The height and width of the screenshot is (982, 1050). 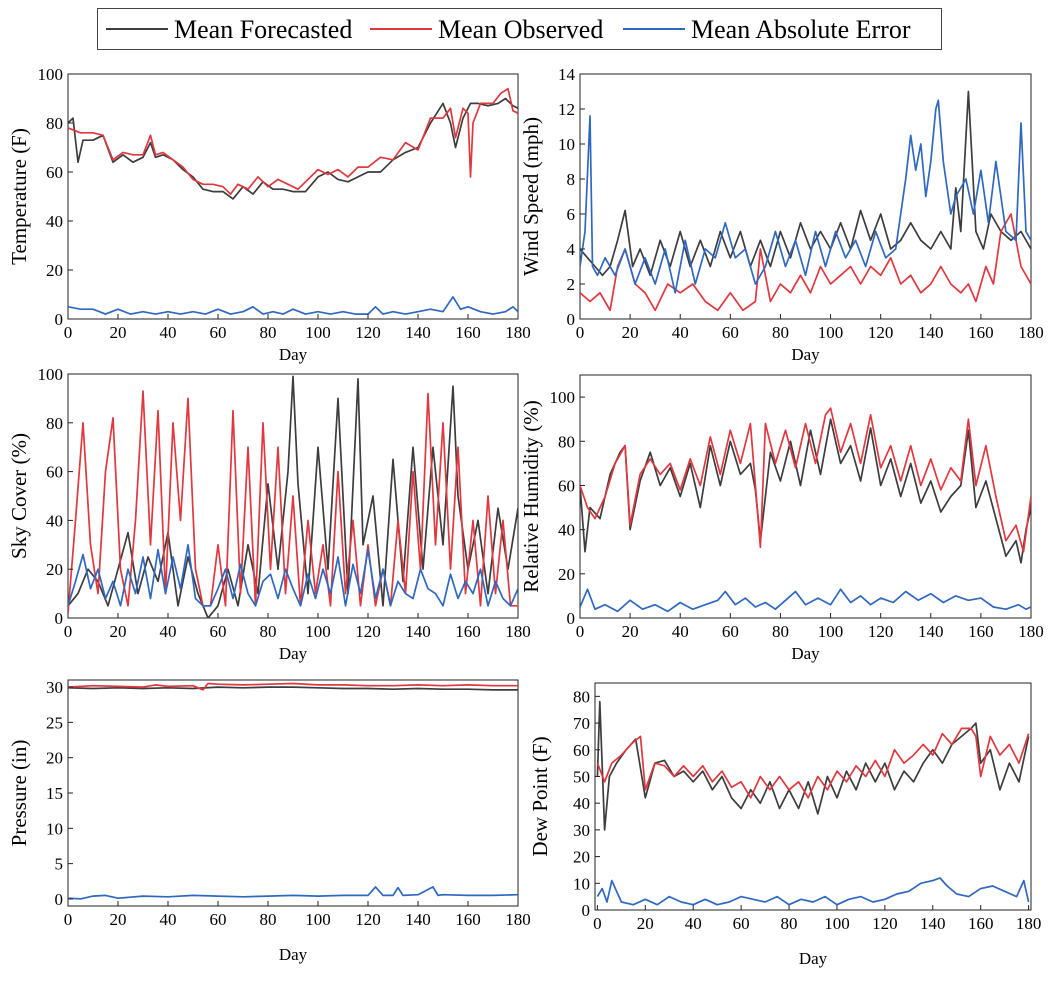 I want to click on y-tick-label: 70, so click(x=581, y=723).